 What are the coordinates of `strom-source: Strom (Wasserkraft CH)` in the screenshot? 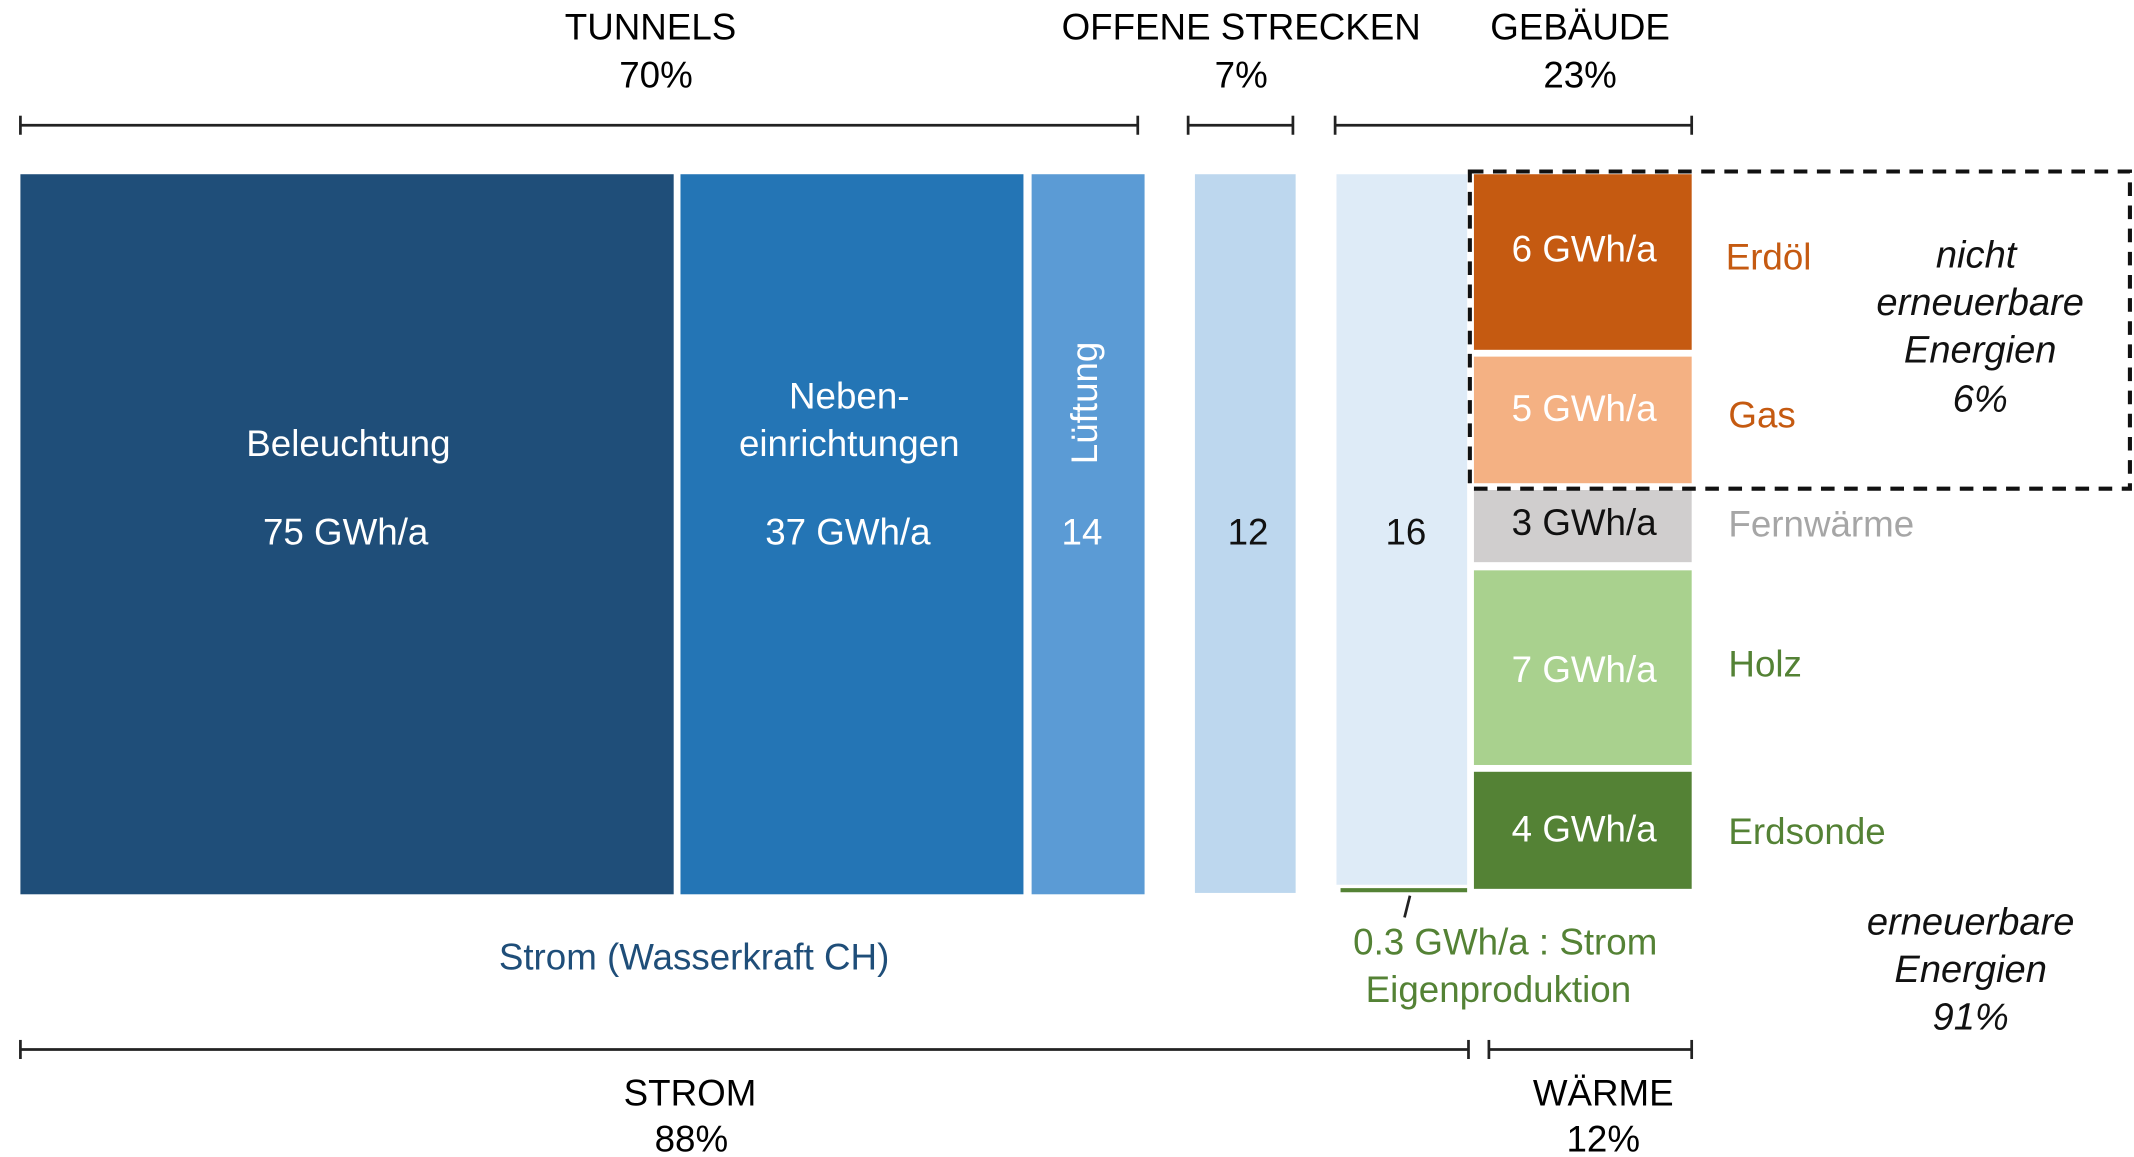 It's located at (694, 956).